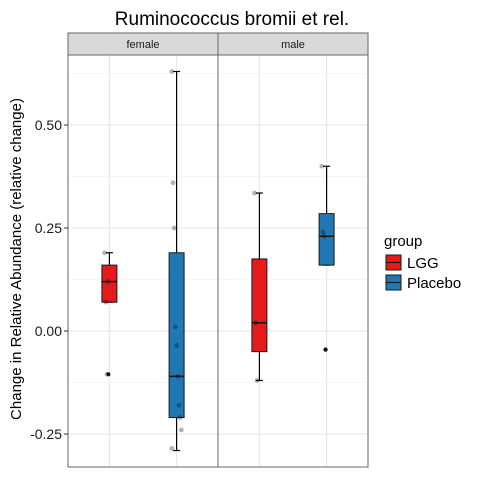  I want to click on facet-strip-label: male, so click(293, 45).